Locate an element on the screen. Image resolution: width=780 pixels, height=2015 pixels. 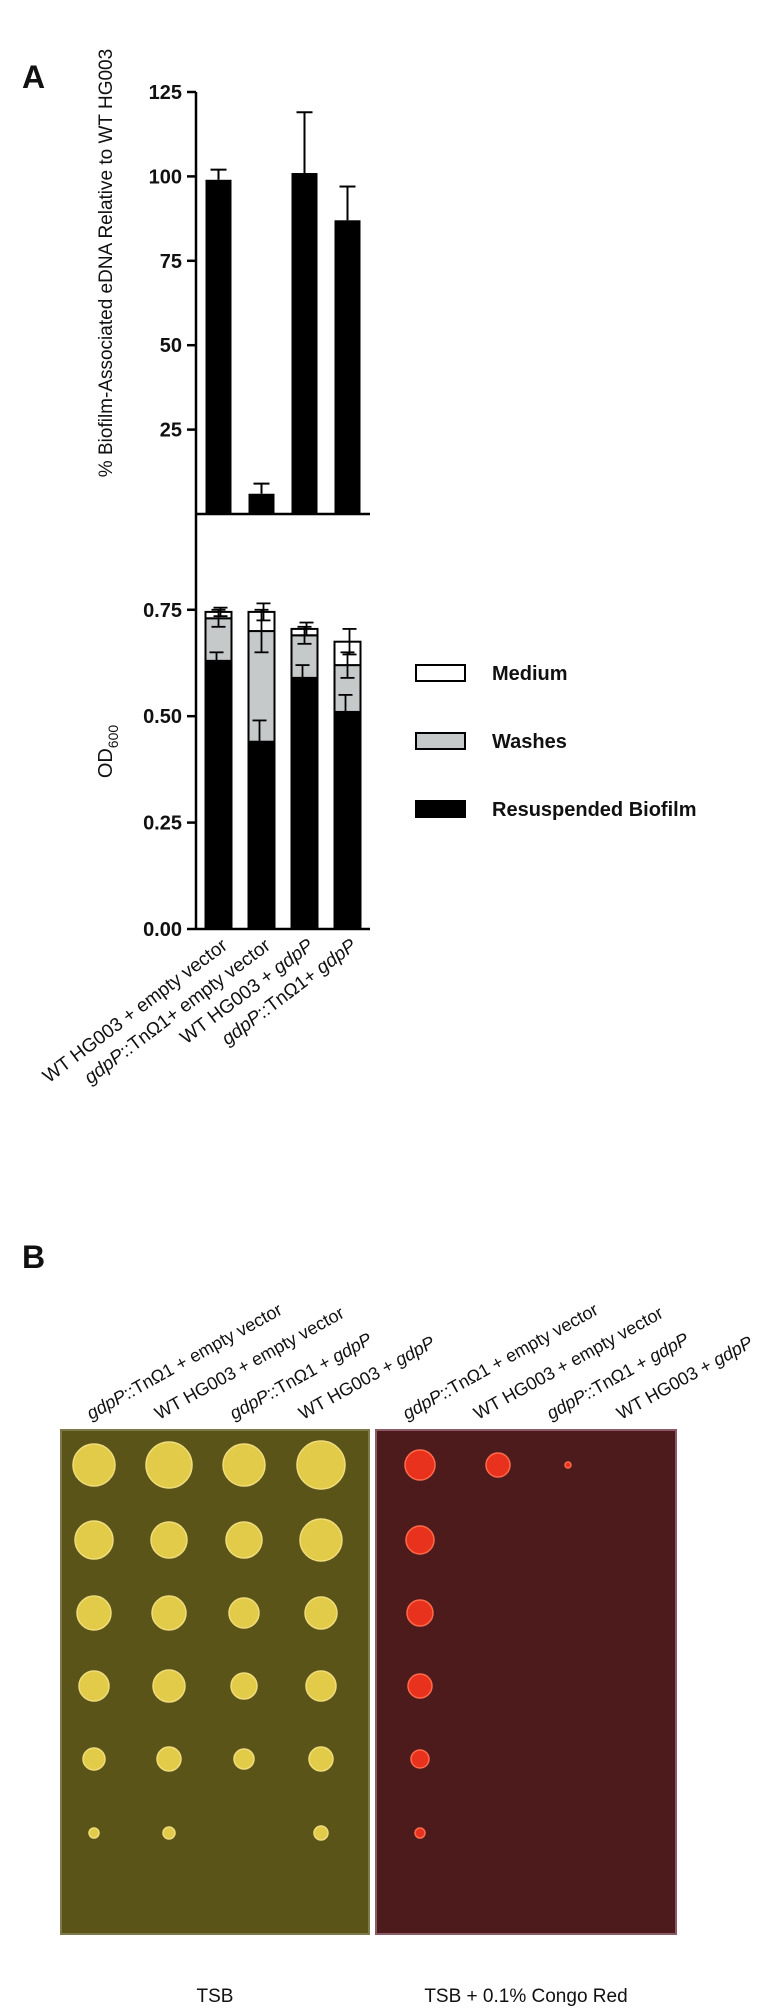
panel-label: B is located at coordinates (33, 1257).